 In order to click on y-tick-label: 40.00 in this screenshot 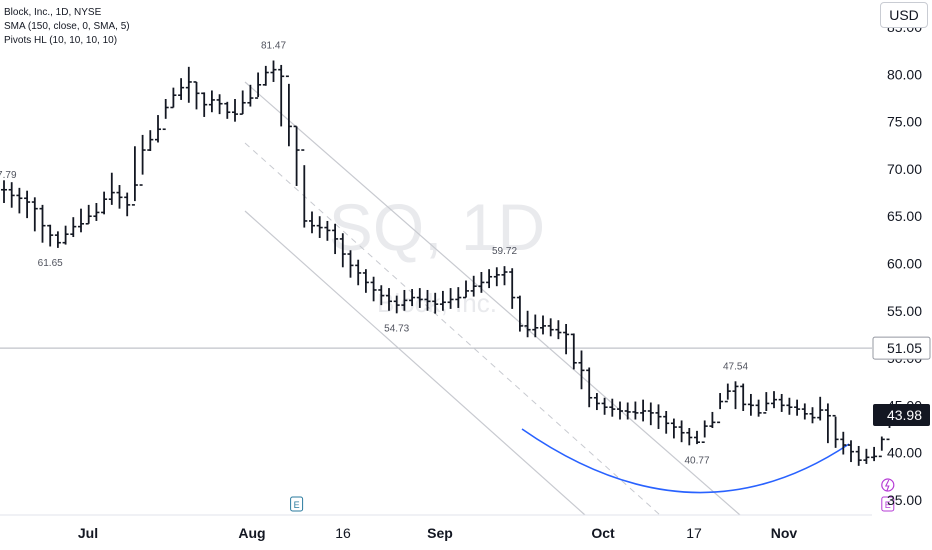, I will do `click(904, 453)`.